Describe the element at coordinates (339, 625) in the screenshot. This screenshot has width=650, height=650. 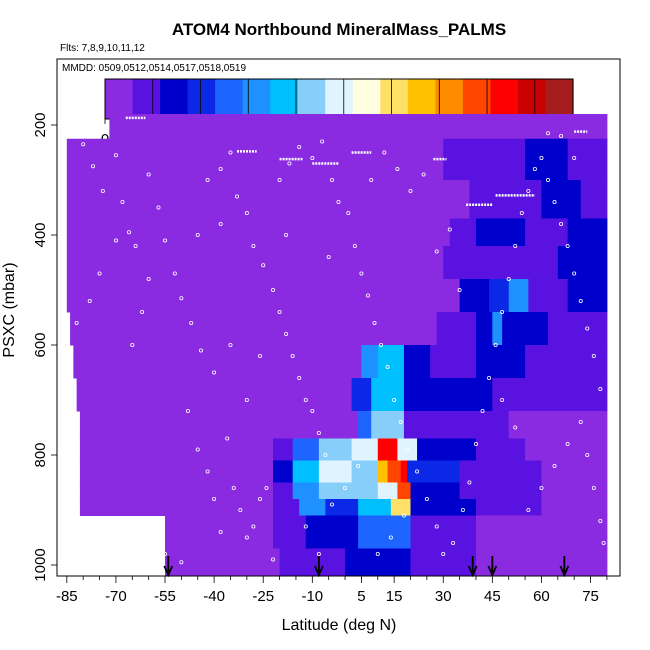
I see `x-axis-label: Latitude (deg N)` at that location.